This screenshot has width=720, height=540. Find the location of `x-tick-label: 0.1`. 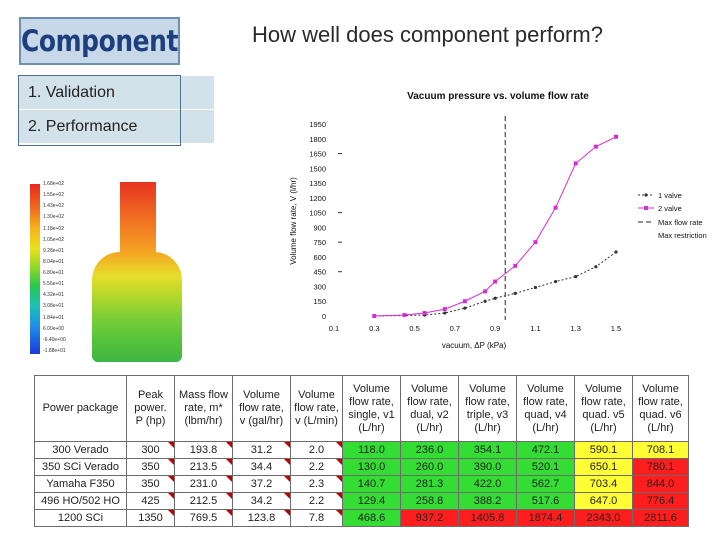

x-tick-label: 0.1 is located at coordinates (334, 328).